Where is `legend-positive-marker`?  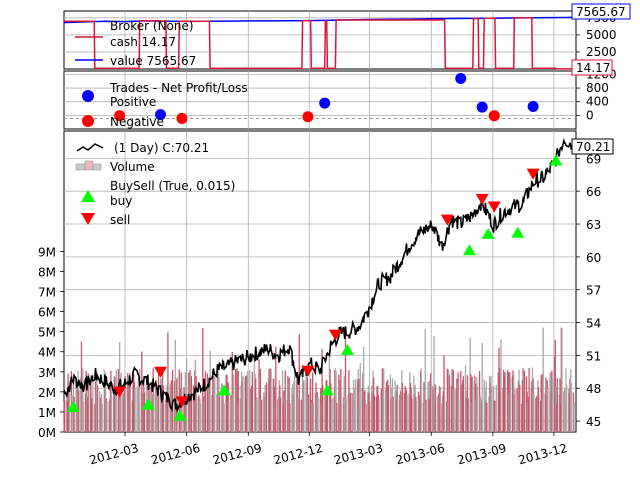 legend-positive-marker is located at coordinates (88, 96).